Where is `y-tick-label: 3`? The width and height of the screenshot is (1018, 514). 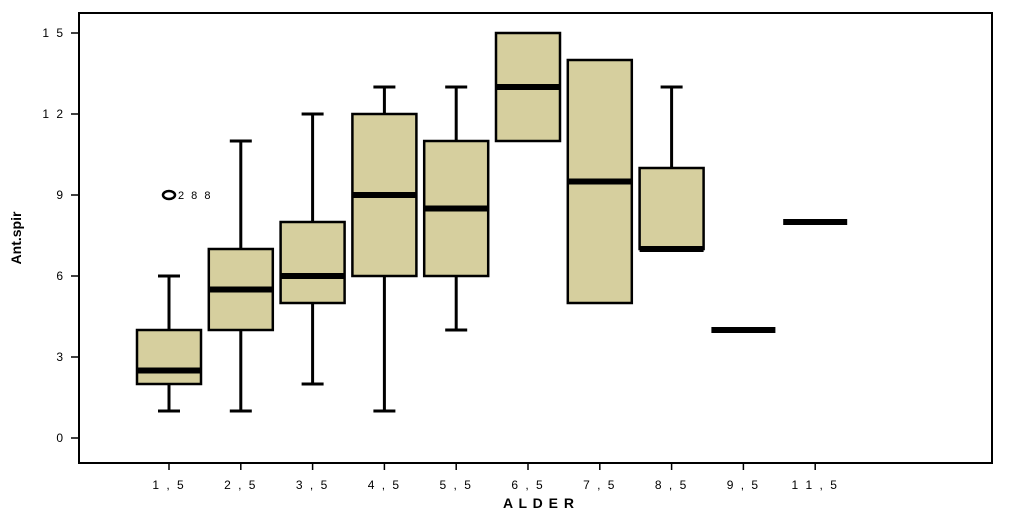
y-tick-label: 3 is located at coordinates (60, 357).